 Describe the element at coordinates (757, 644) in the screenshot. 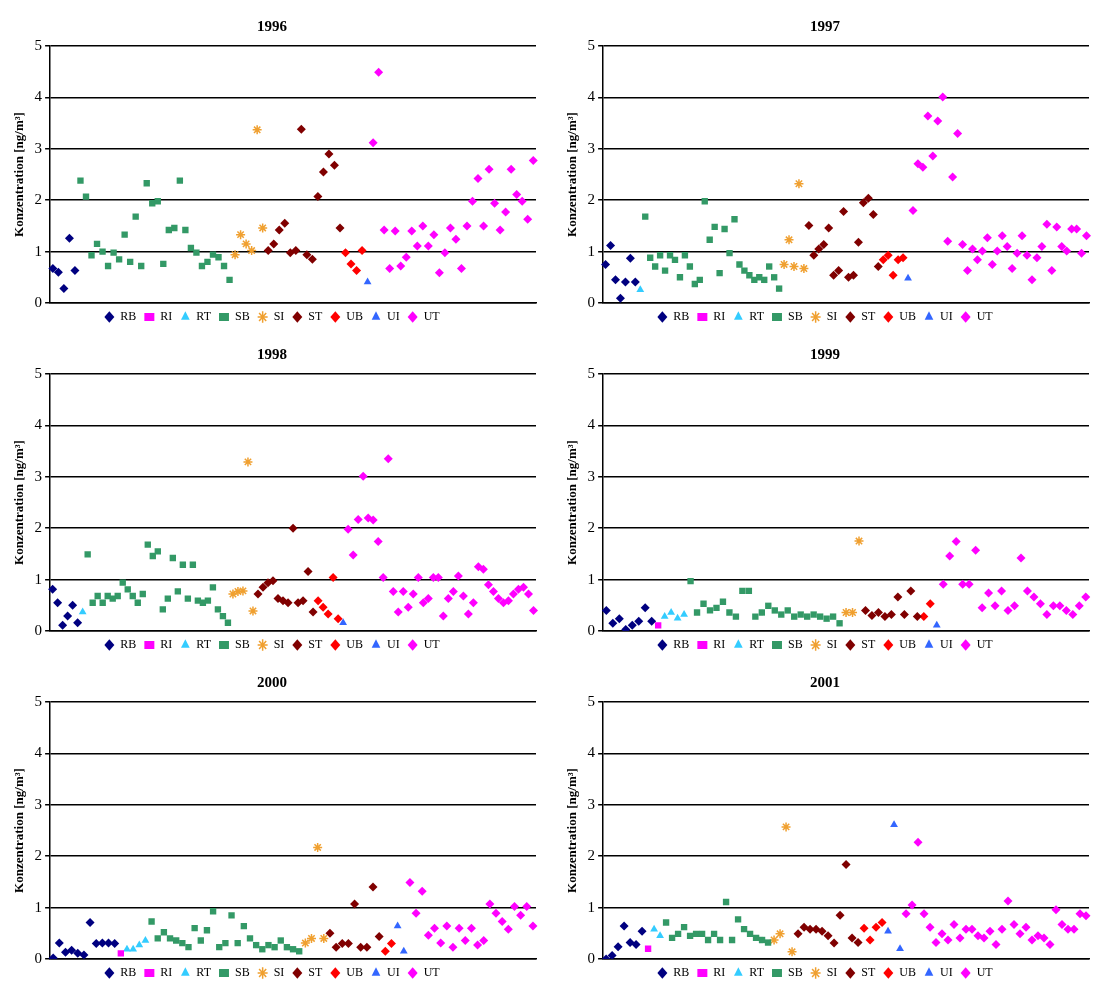

I see `legend-label: RT` at that location.